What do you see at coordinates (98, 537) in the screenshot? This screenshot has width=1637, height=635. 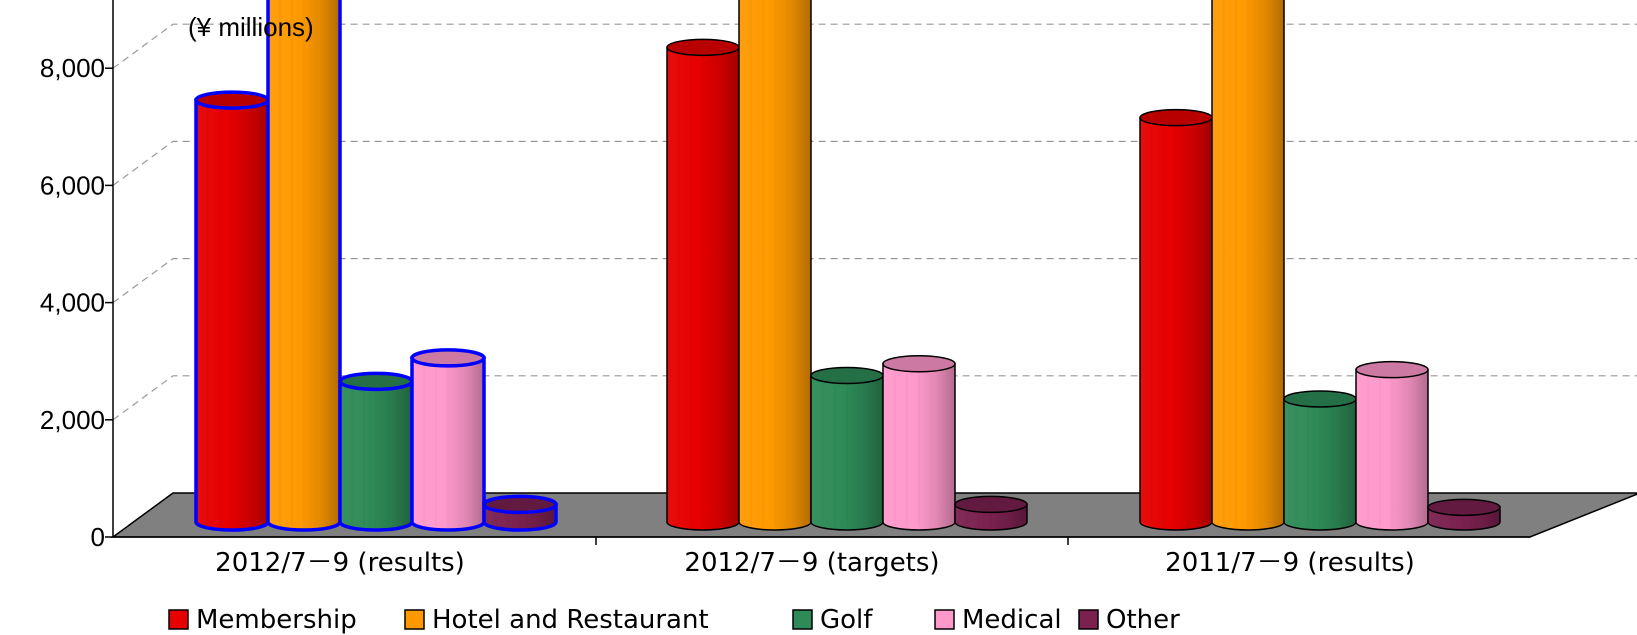 I see `y-tick-label: 0` at bounding box center [98, 537].